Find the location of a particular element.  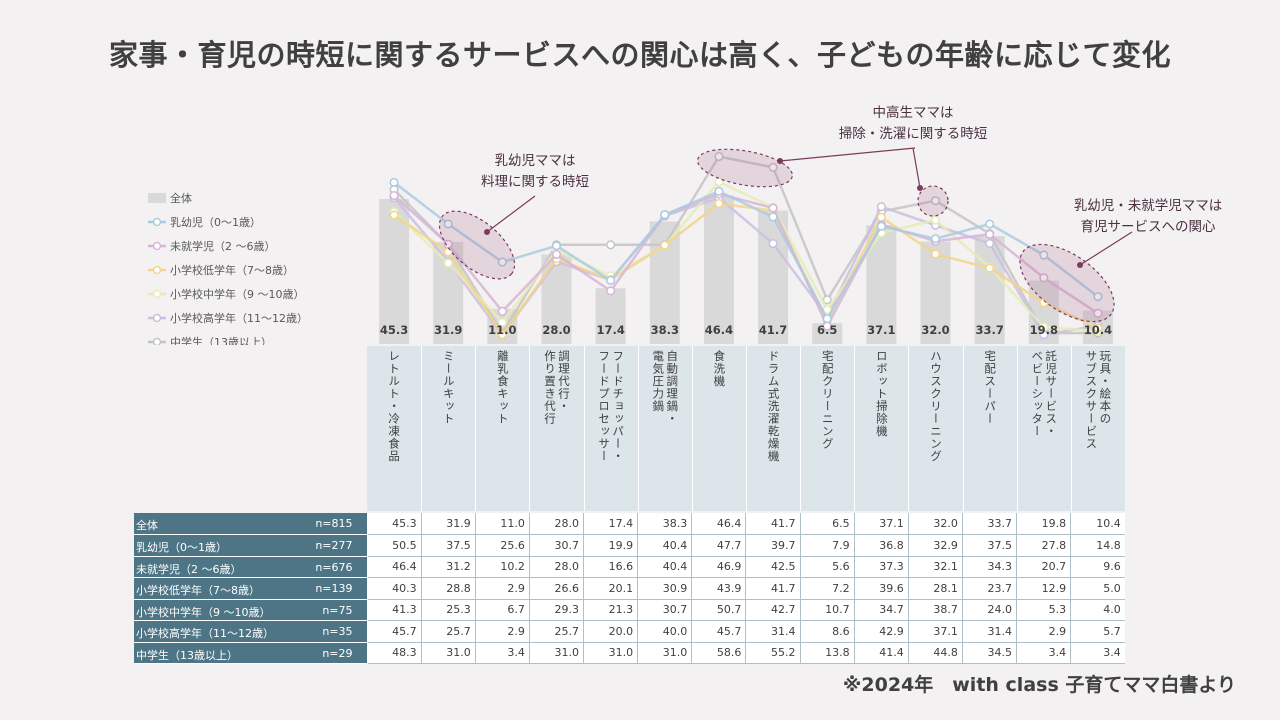

table-cell: 38.3 is located at coordinates (665, 524).